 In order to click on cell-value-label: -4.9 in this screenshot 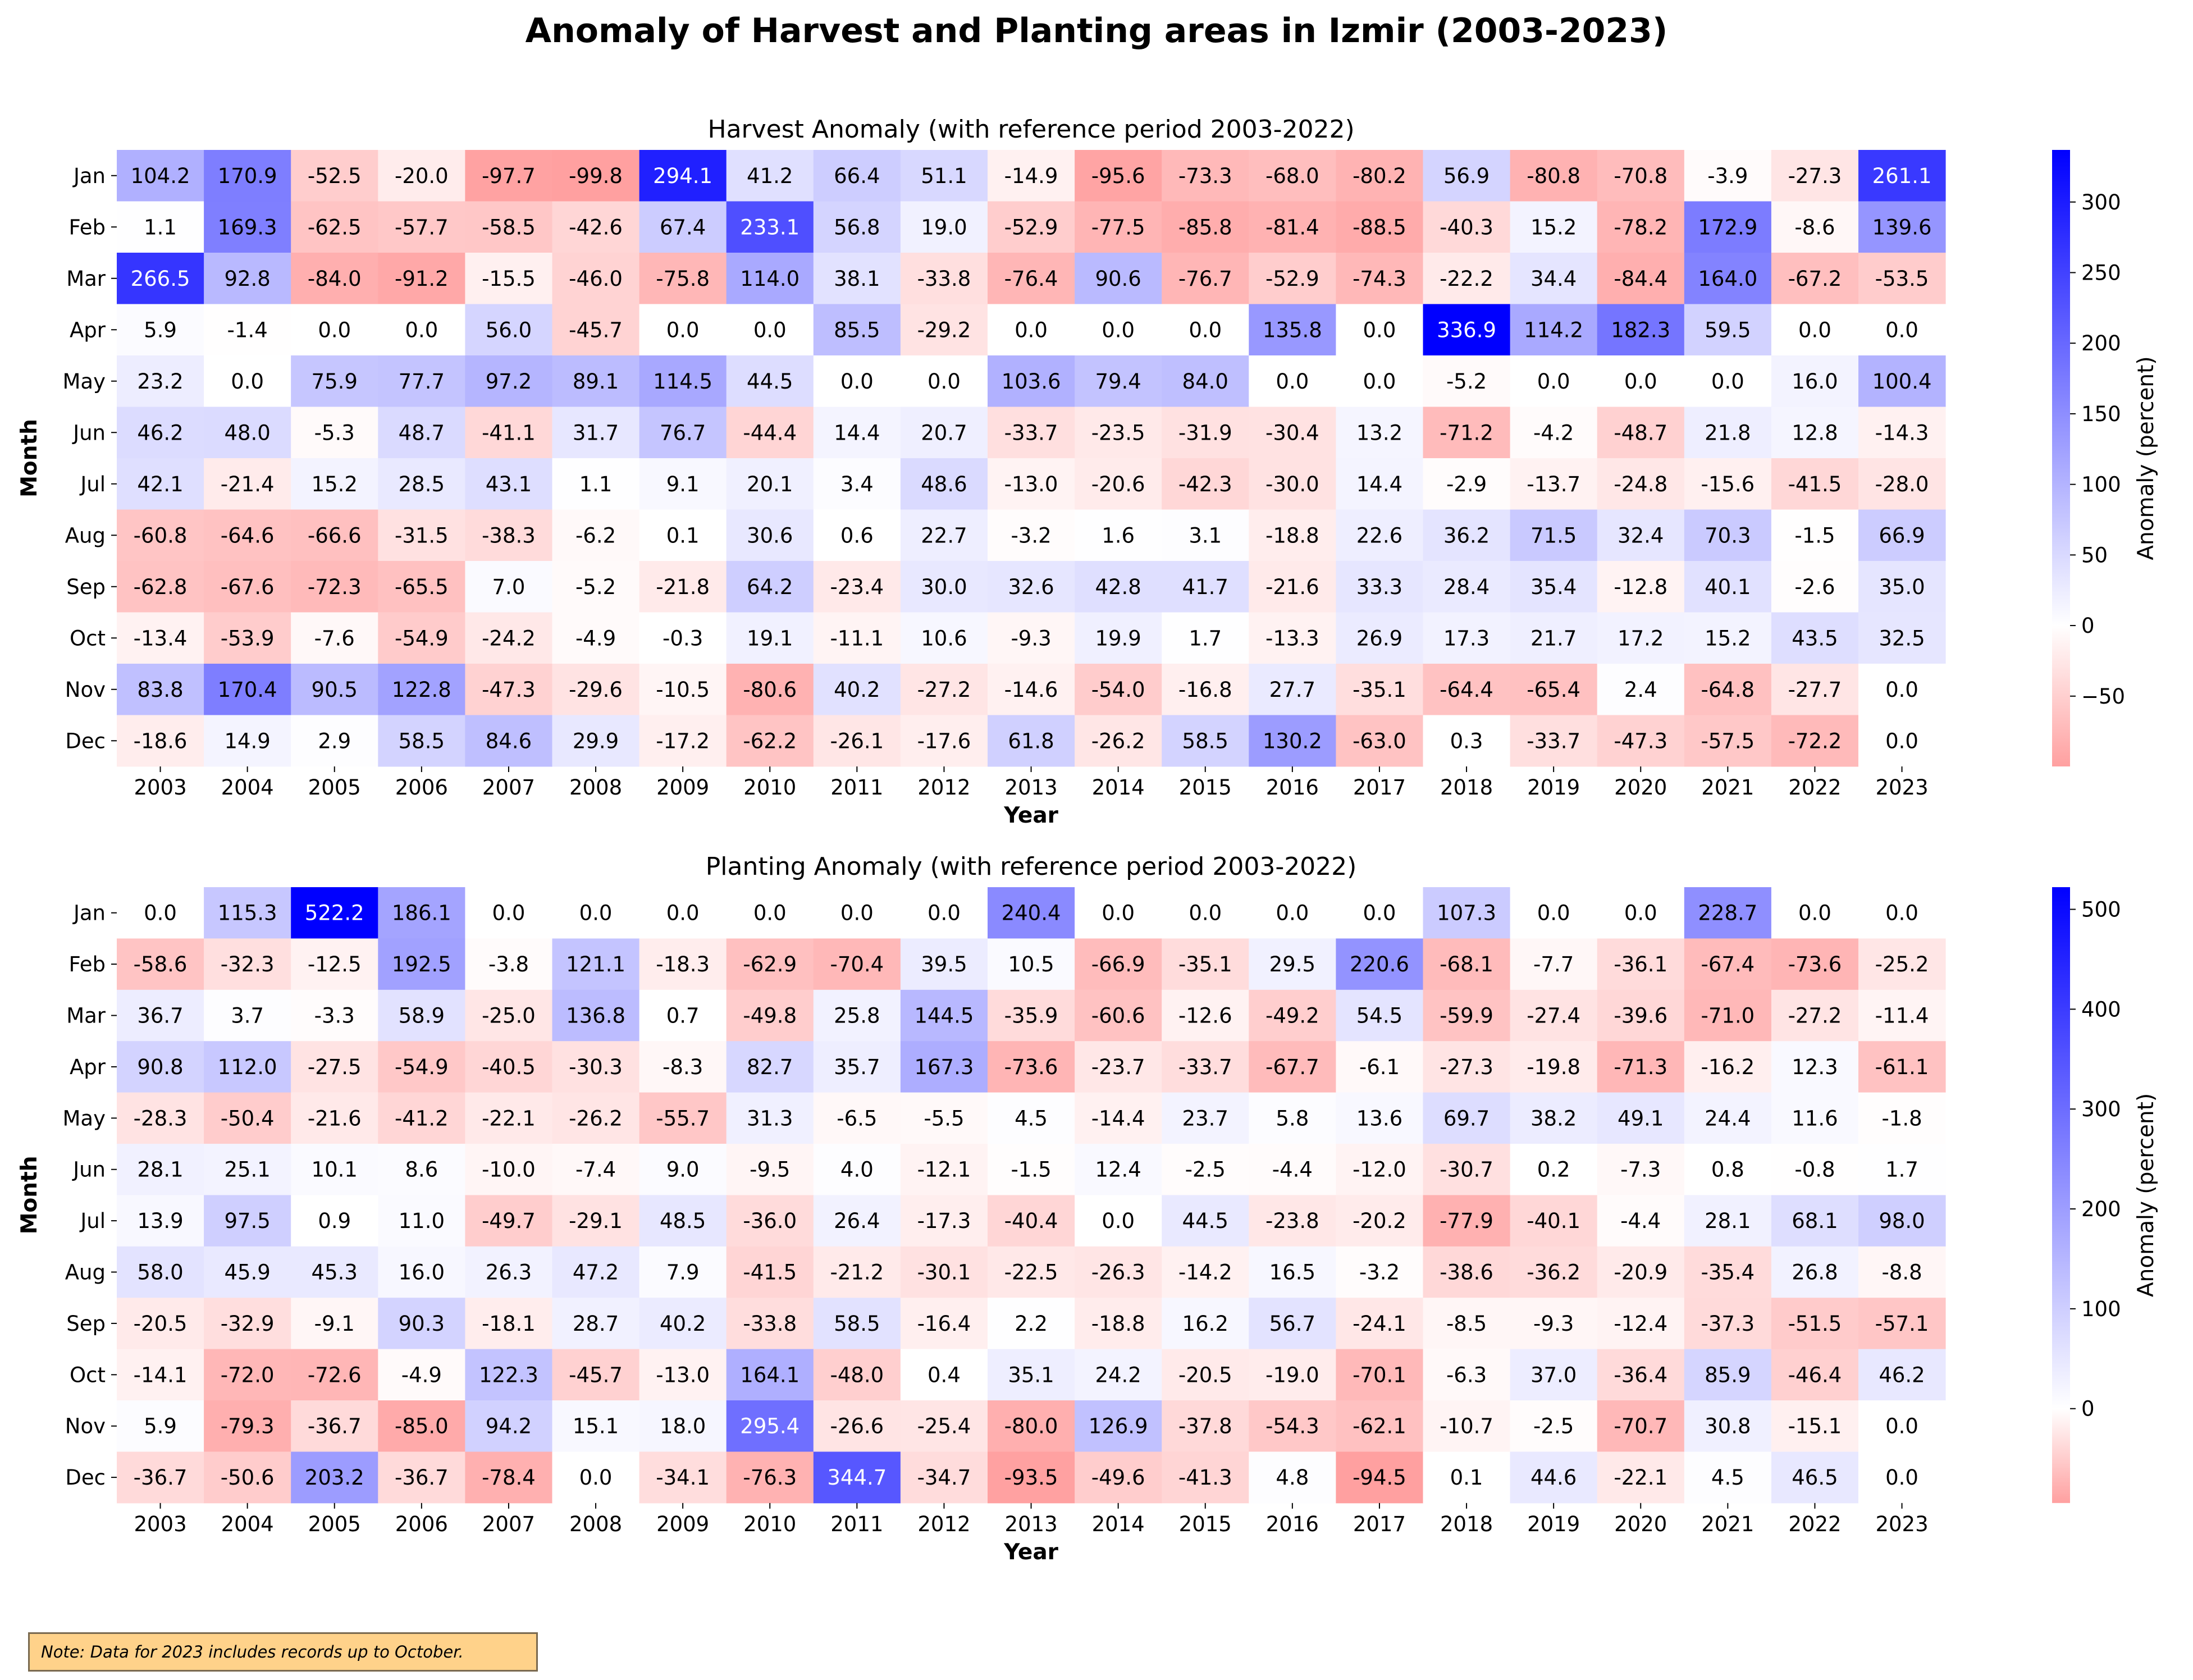, I will do `click(595, 638)`.